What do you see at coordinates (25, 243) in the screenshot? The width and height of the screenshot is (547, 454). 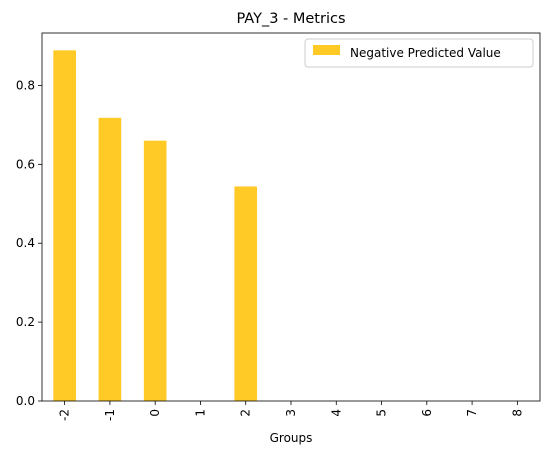 I see `y-tick-label: 0.4` at bounding box center [25, 243].